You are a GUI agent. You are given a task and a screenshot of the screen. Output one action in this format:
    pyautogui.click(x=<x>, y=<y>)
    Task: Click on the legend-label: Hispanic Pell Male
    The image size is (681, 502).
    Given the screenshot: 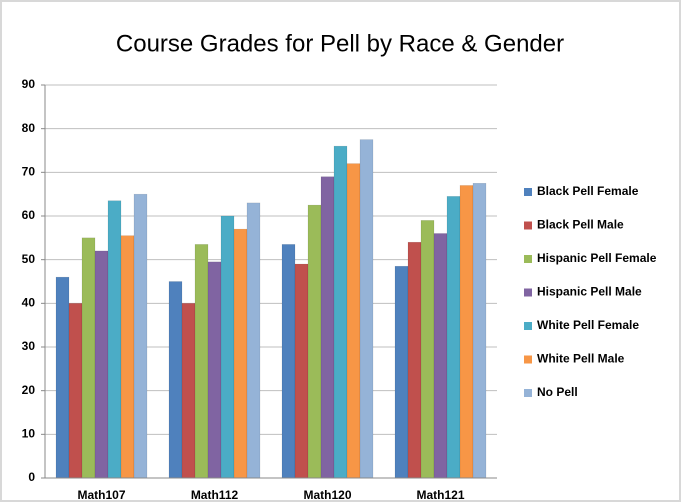 What is the action you would take?
    pyautogui.click(x=589, y=292)
    